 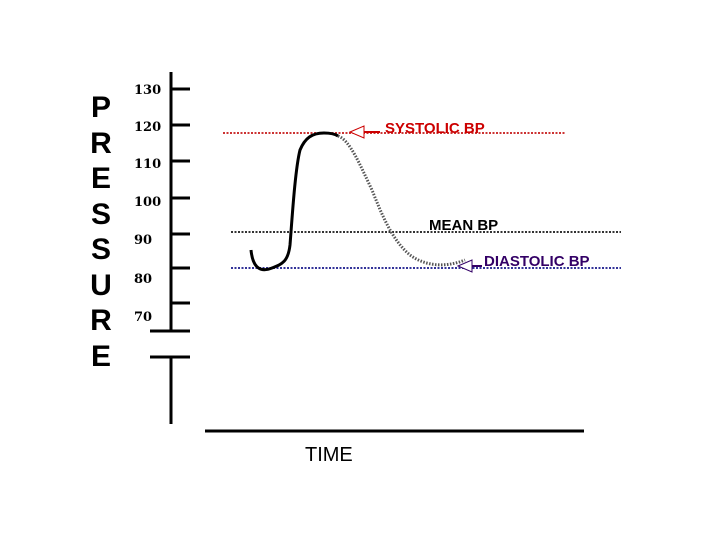 I want to click on y-tick-label: 70, so click(x=143, y=317).